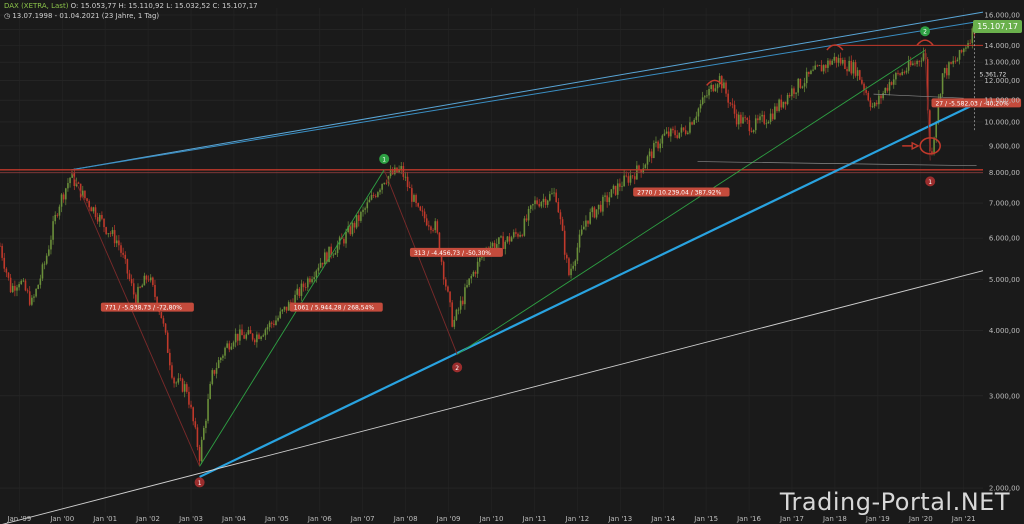 This screenshot has height=524, width=1024. What do you see at coordinates (1002, 15) in the screenshot?
I see `y-tick-label: 16.000,00` at bounding box center [1002, 15].